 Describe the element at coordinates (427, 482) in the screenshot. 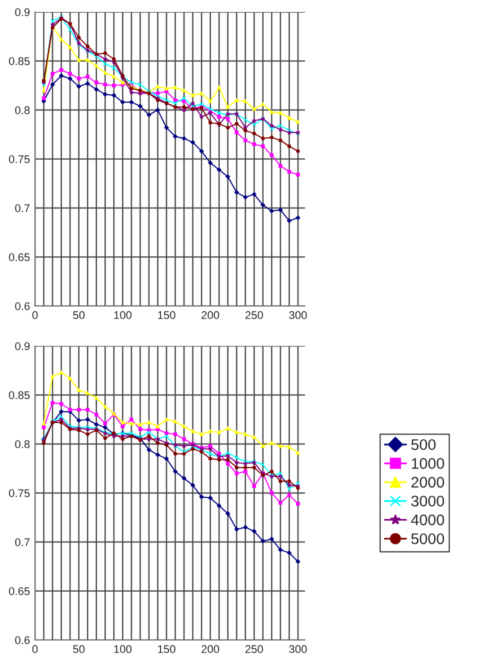

I see `legend-label: 2000` at that location.